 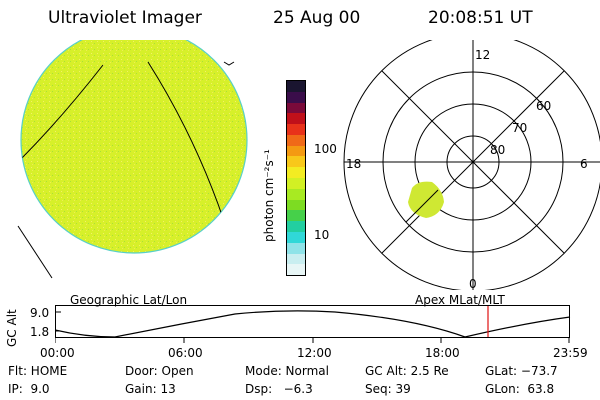 What do you see at coordinates (185, 353) in the screenshot?
I see `time-tick-0600: 06:00` at bounding box center [185, 353].